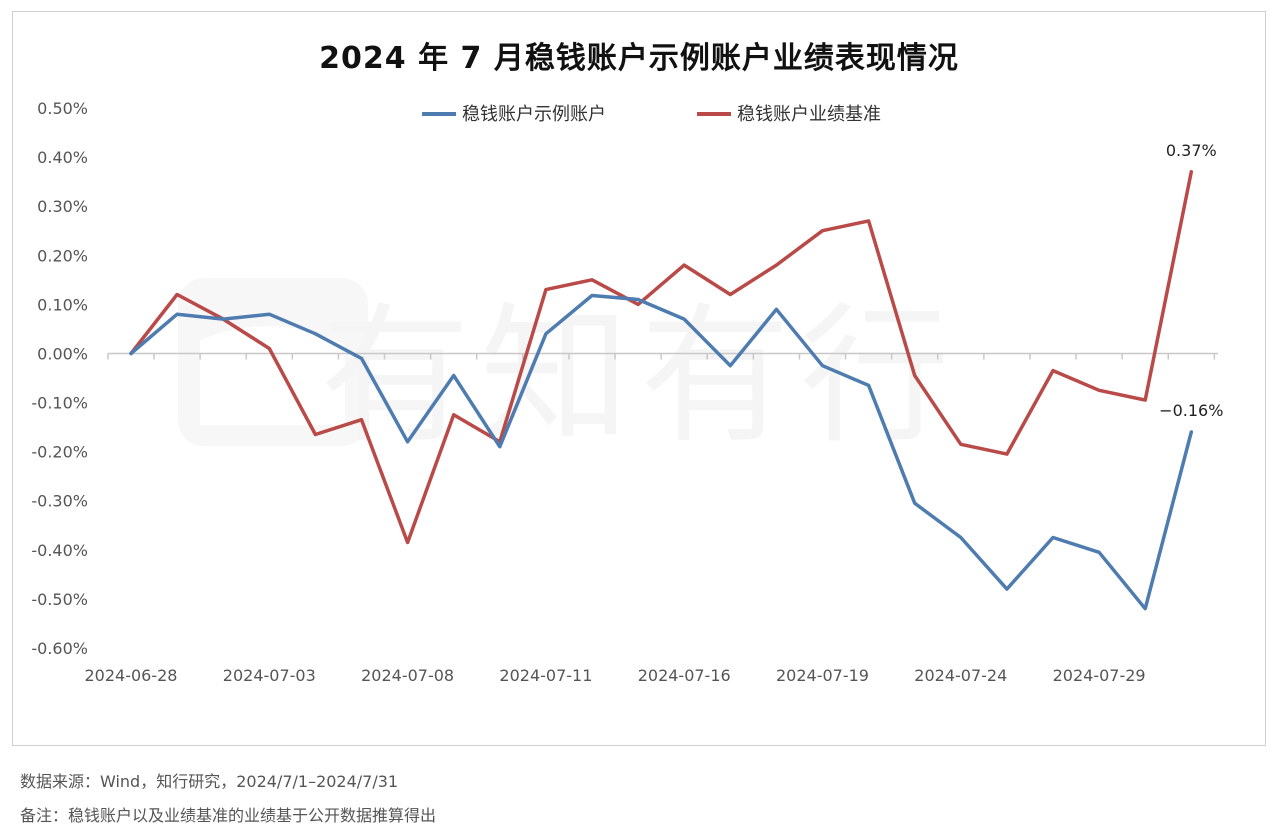  I want to click on y-tick-label: 0.30%, so click(62, 206).